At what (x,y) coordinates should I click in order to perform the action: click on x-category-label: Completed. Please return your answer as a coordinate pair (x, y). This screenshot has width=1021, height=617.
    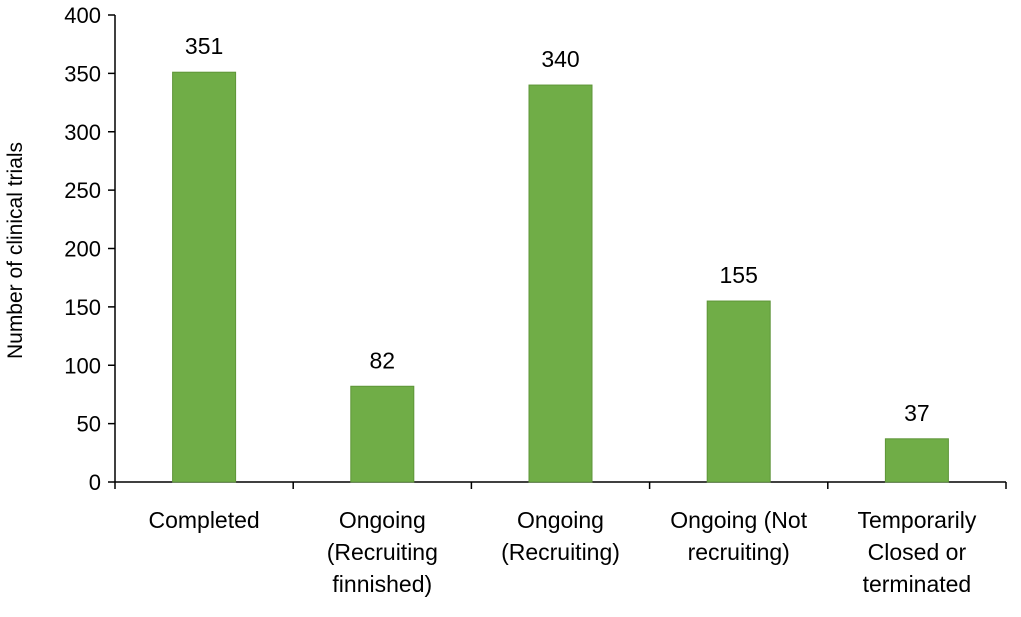
    Looking at the image, I should click on (203, 520).